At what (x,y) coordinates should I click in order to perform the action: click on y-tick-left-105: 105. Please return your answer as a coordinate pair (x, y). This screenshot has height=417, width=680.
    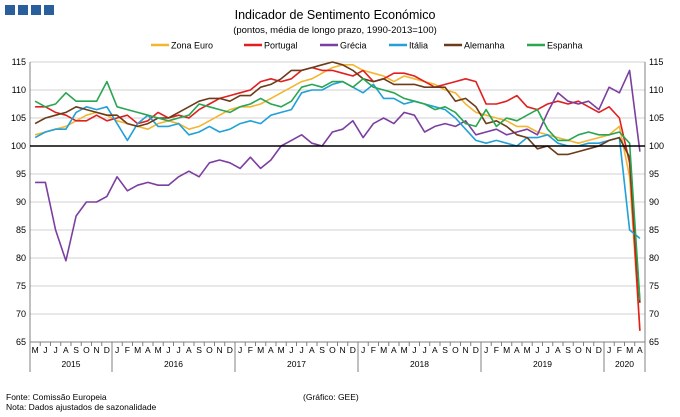
    Looking at the image, I should click on (18, 118).